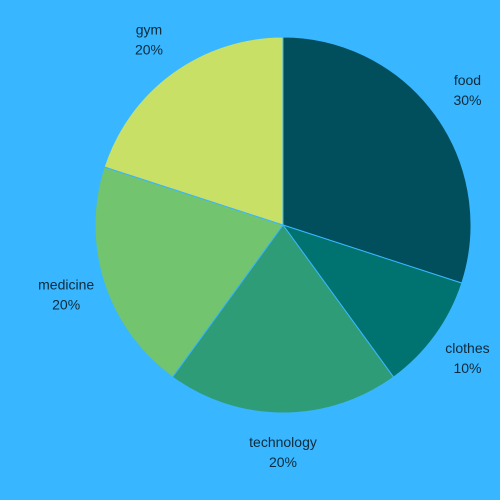  What do you see at coordinates (283, 442) in the screenshot?
I see `slice-label-technology: technology` at bounding box center [283, 442].